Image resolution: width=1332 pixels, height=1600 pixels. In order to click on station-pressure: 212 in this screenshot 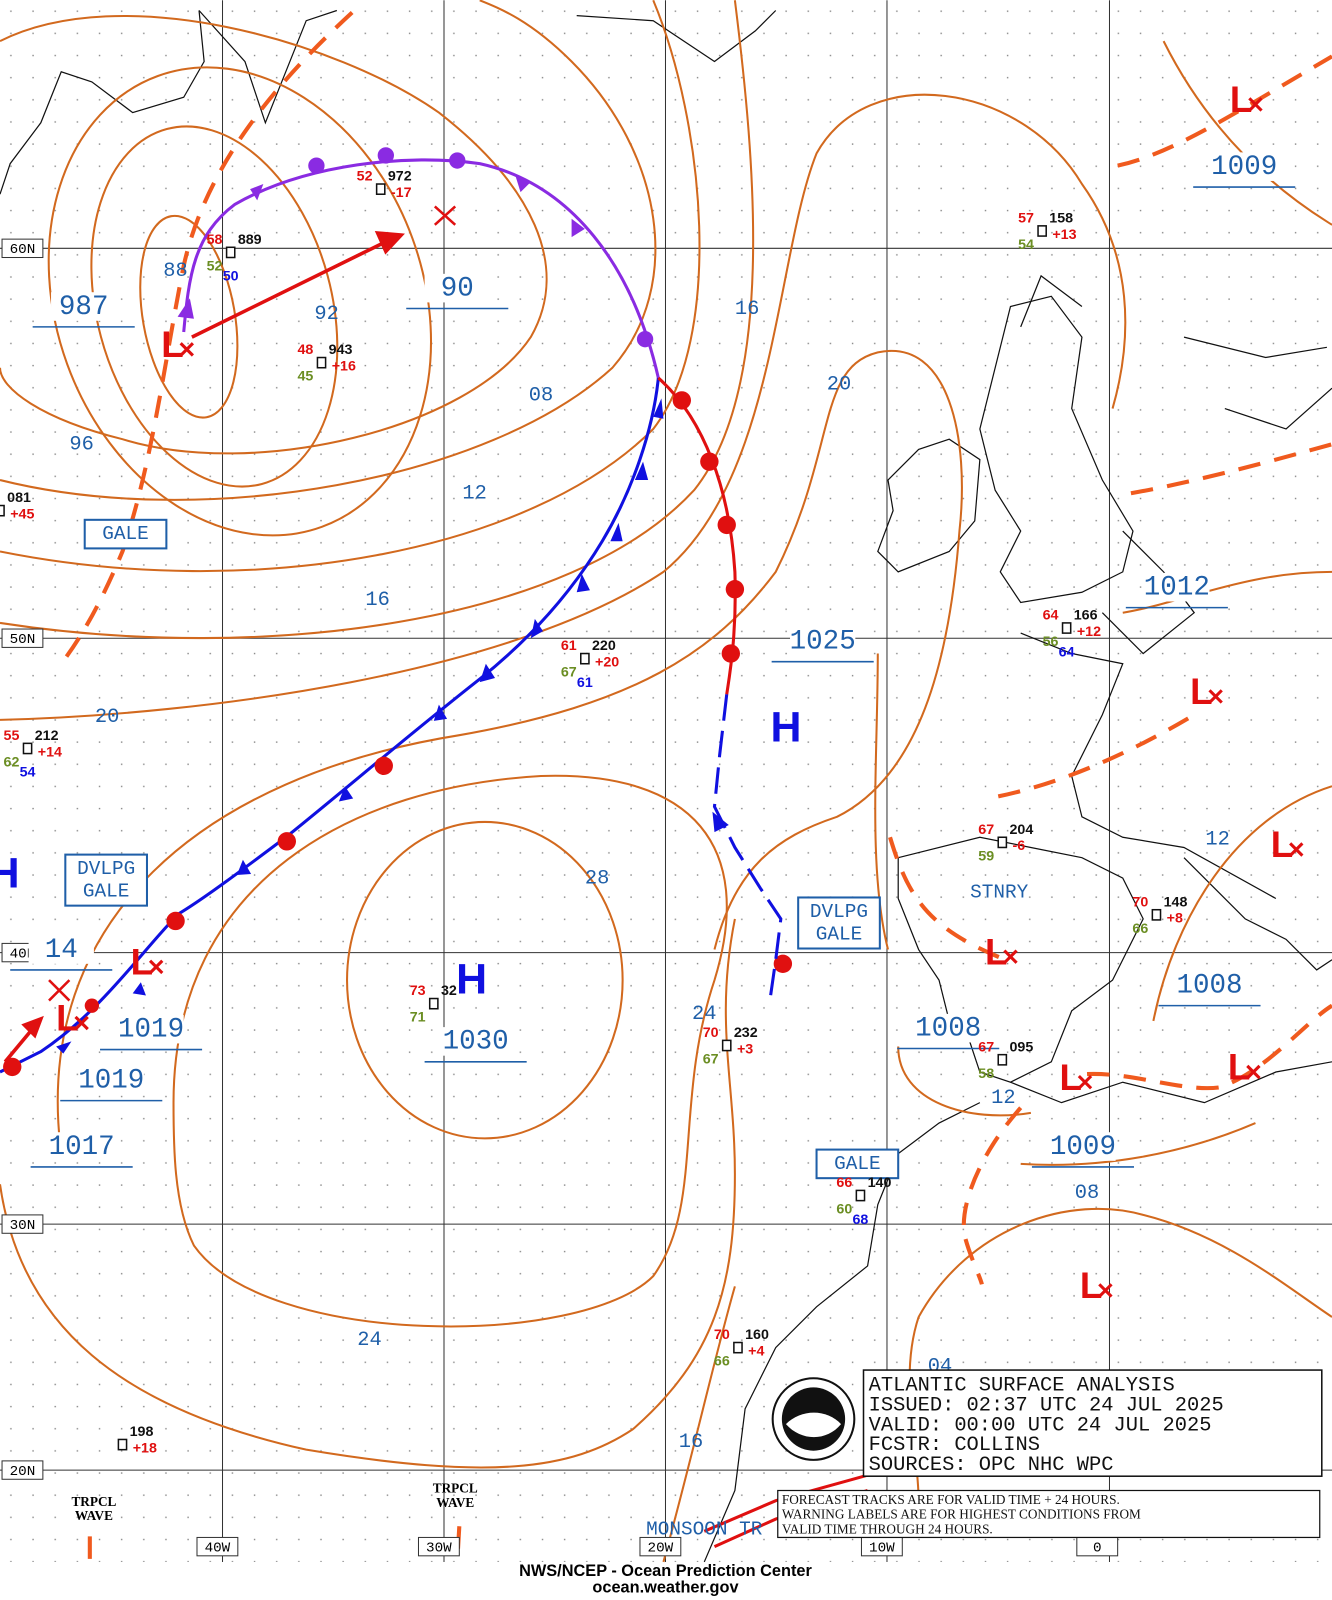, I will do `click(47, 736)`.